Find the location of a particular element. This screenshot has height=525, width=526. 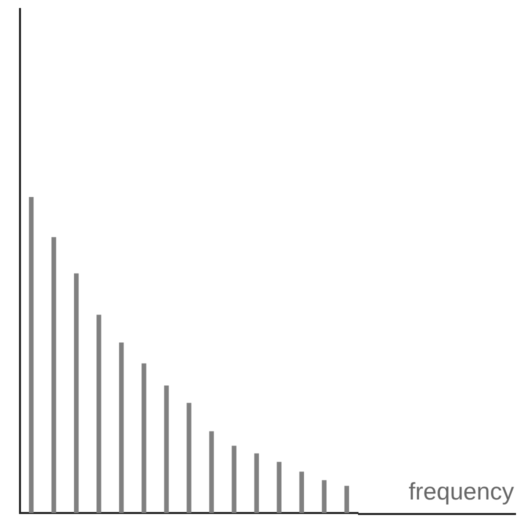

x-axis-title: frequency is located at coordinates (461, 492).